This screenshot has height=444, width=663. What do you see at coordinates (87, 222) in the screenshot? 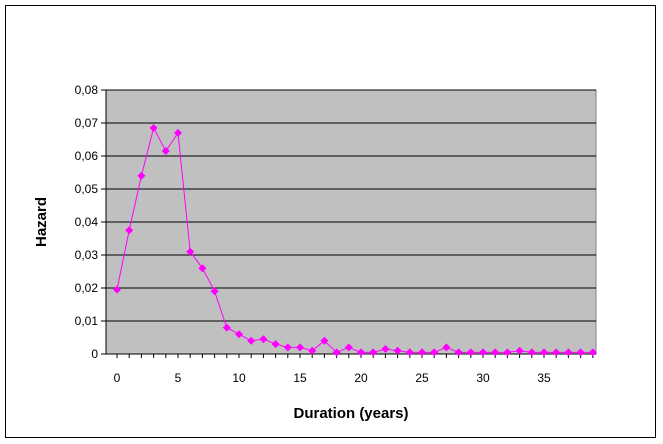
I see `y-tick-label: 0,04` at bounding box center [87, 222].